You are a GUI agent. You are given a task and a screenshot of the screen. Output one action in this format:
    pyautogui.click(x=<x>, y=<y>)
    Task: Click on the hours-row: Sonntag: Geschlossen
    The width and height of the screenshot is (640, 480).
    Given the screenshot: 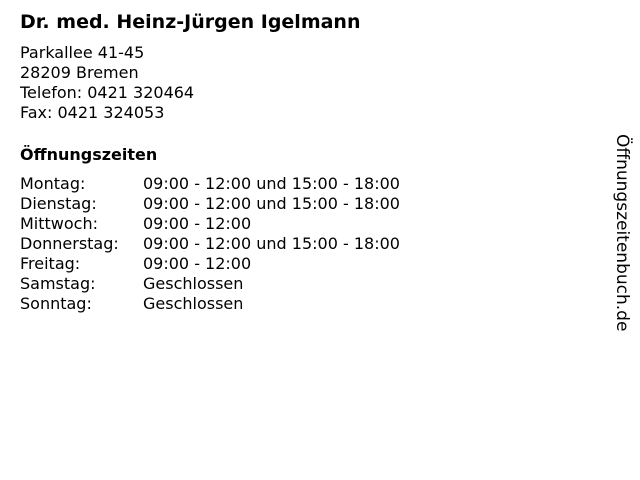 What is the action you would take?
    pyautogui.click(x=210, y=304)
    